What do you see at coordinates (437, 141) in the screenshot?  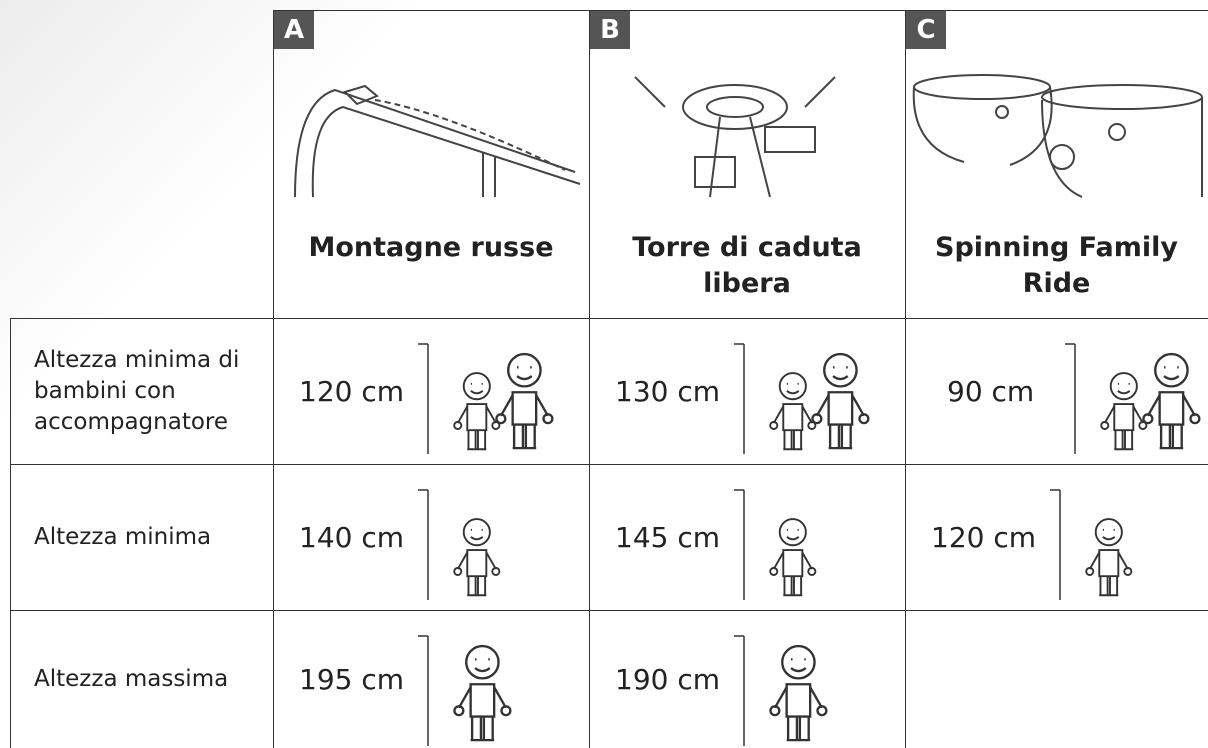 I see `roller-coaster-illustration` at bounding box center [437, 141].